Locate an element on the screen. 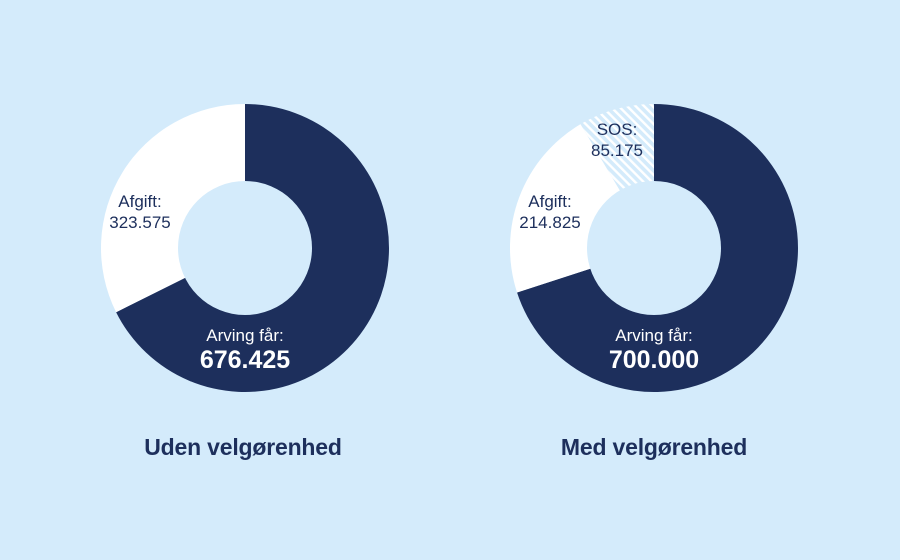  label-sos-value: 85.175 is located at coordinates (617, 150).